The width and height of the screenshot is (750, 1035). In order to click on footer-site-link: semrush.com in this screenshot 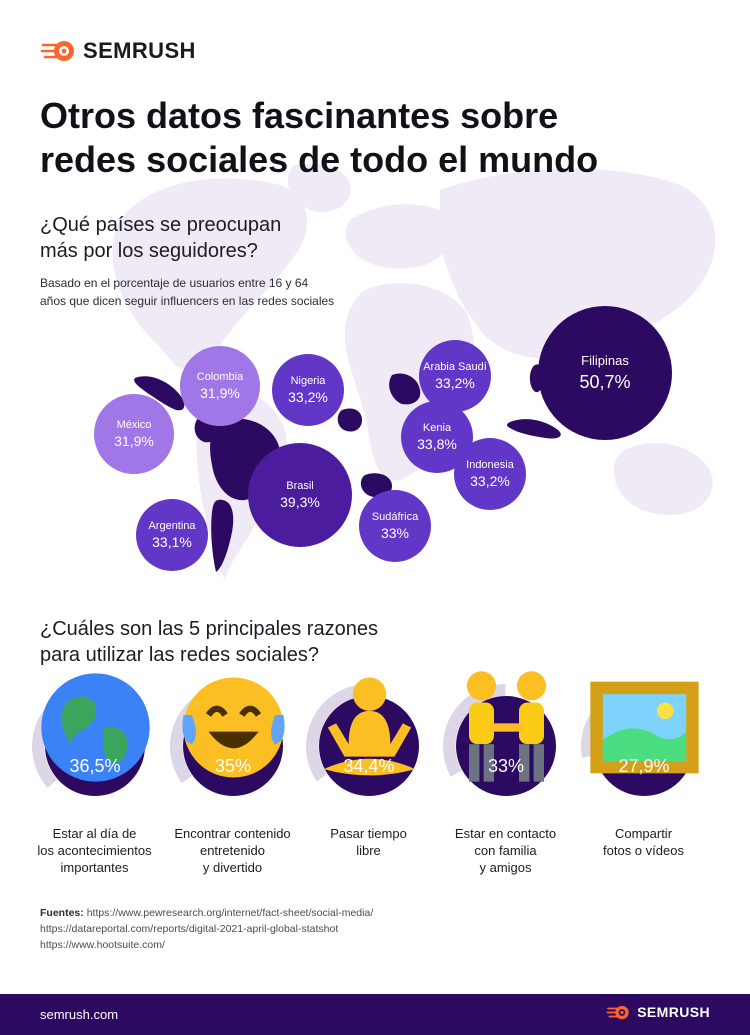, I will do `click(79, 1014)`.